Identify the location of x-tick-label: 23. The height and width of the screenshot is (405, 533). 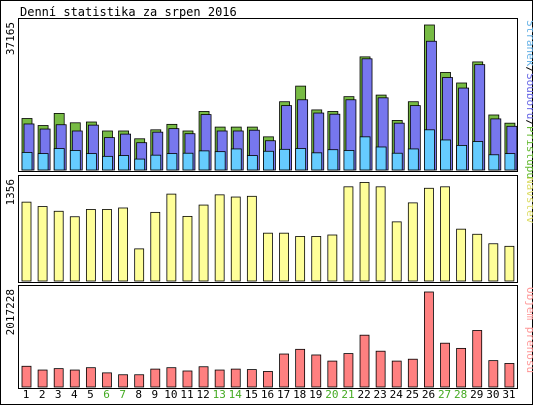
(380, 394).